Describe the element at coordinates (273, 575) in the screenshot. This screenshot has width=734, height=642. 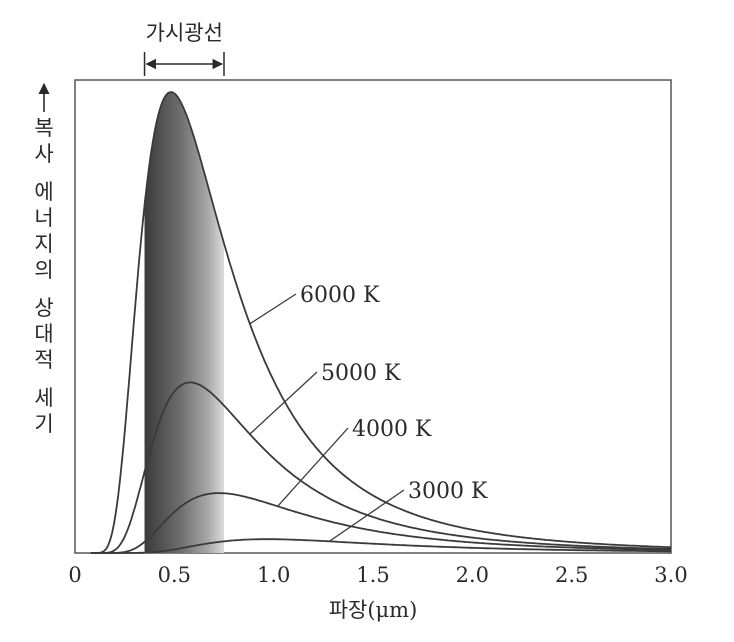
I see `x-tick-label: 1.0` at that location.